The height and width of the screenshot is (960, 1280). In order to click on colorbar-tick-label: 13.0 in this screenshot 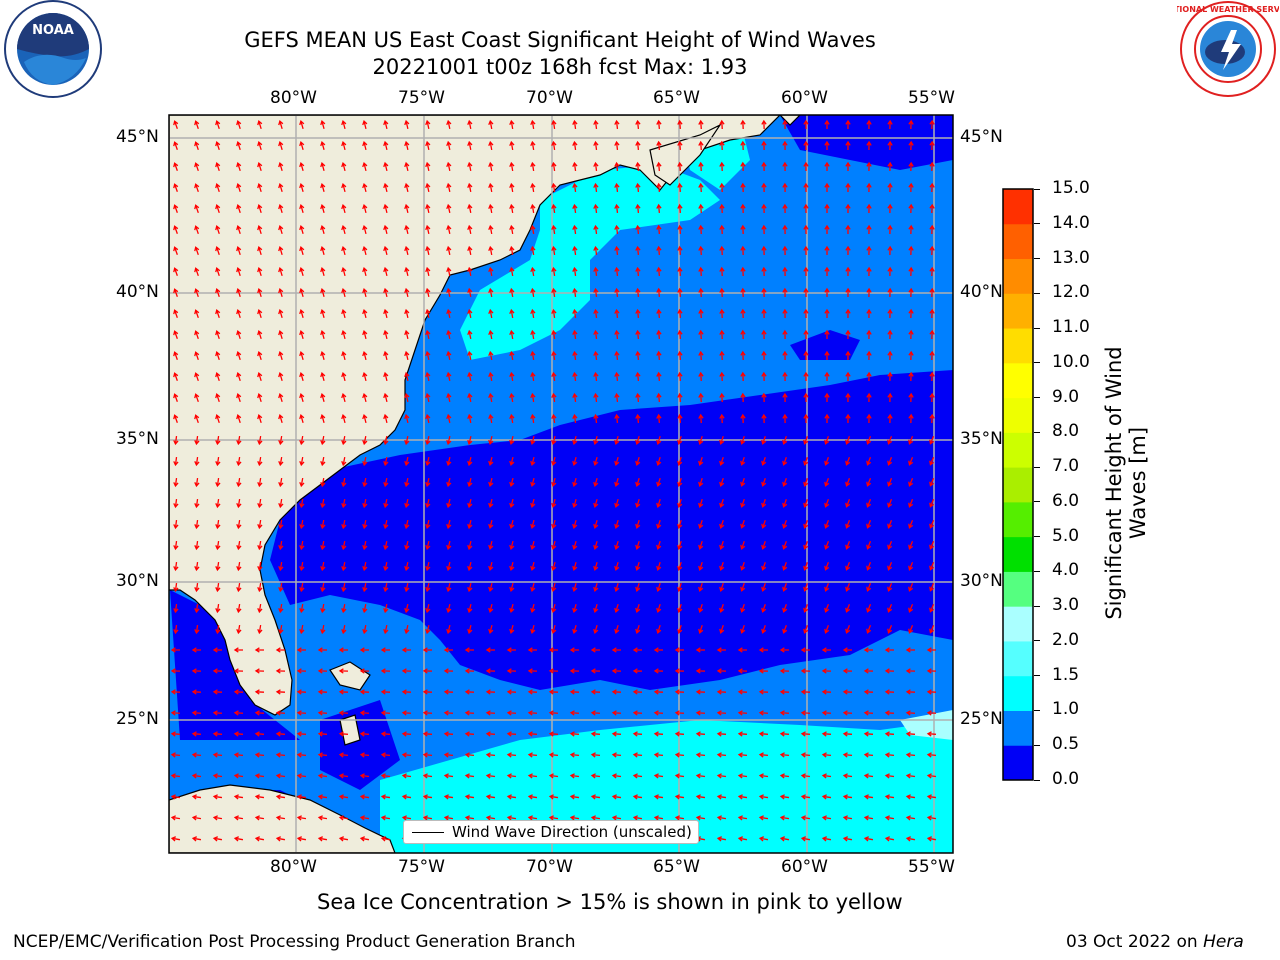, I will do `click(1071, 257)`.